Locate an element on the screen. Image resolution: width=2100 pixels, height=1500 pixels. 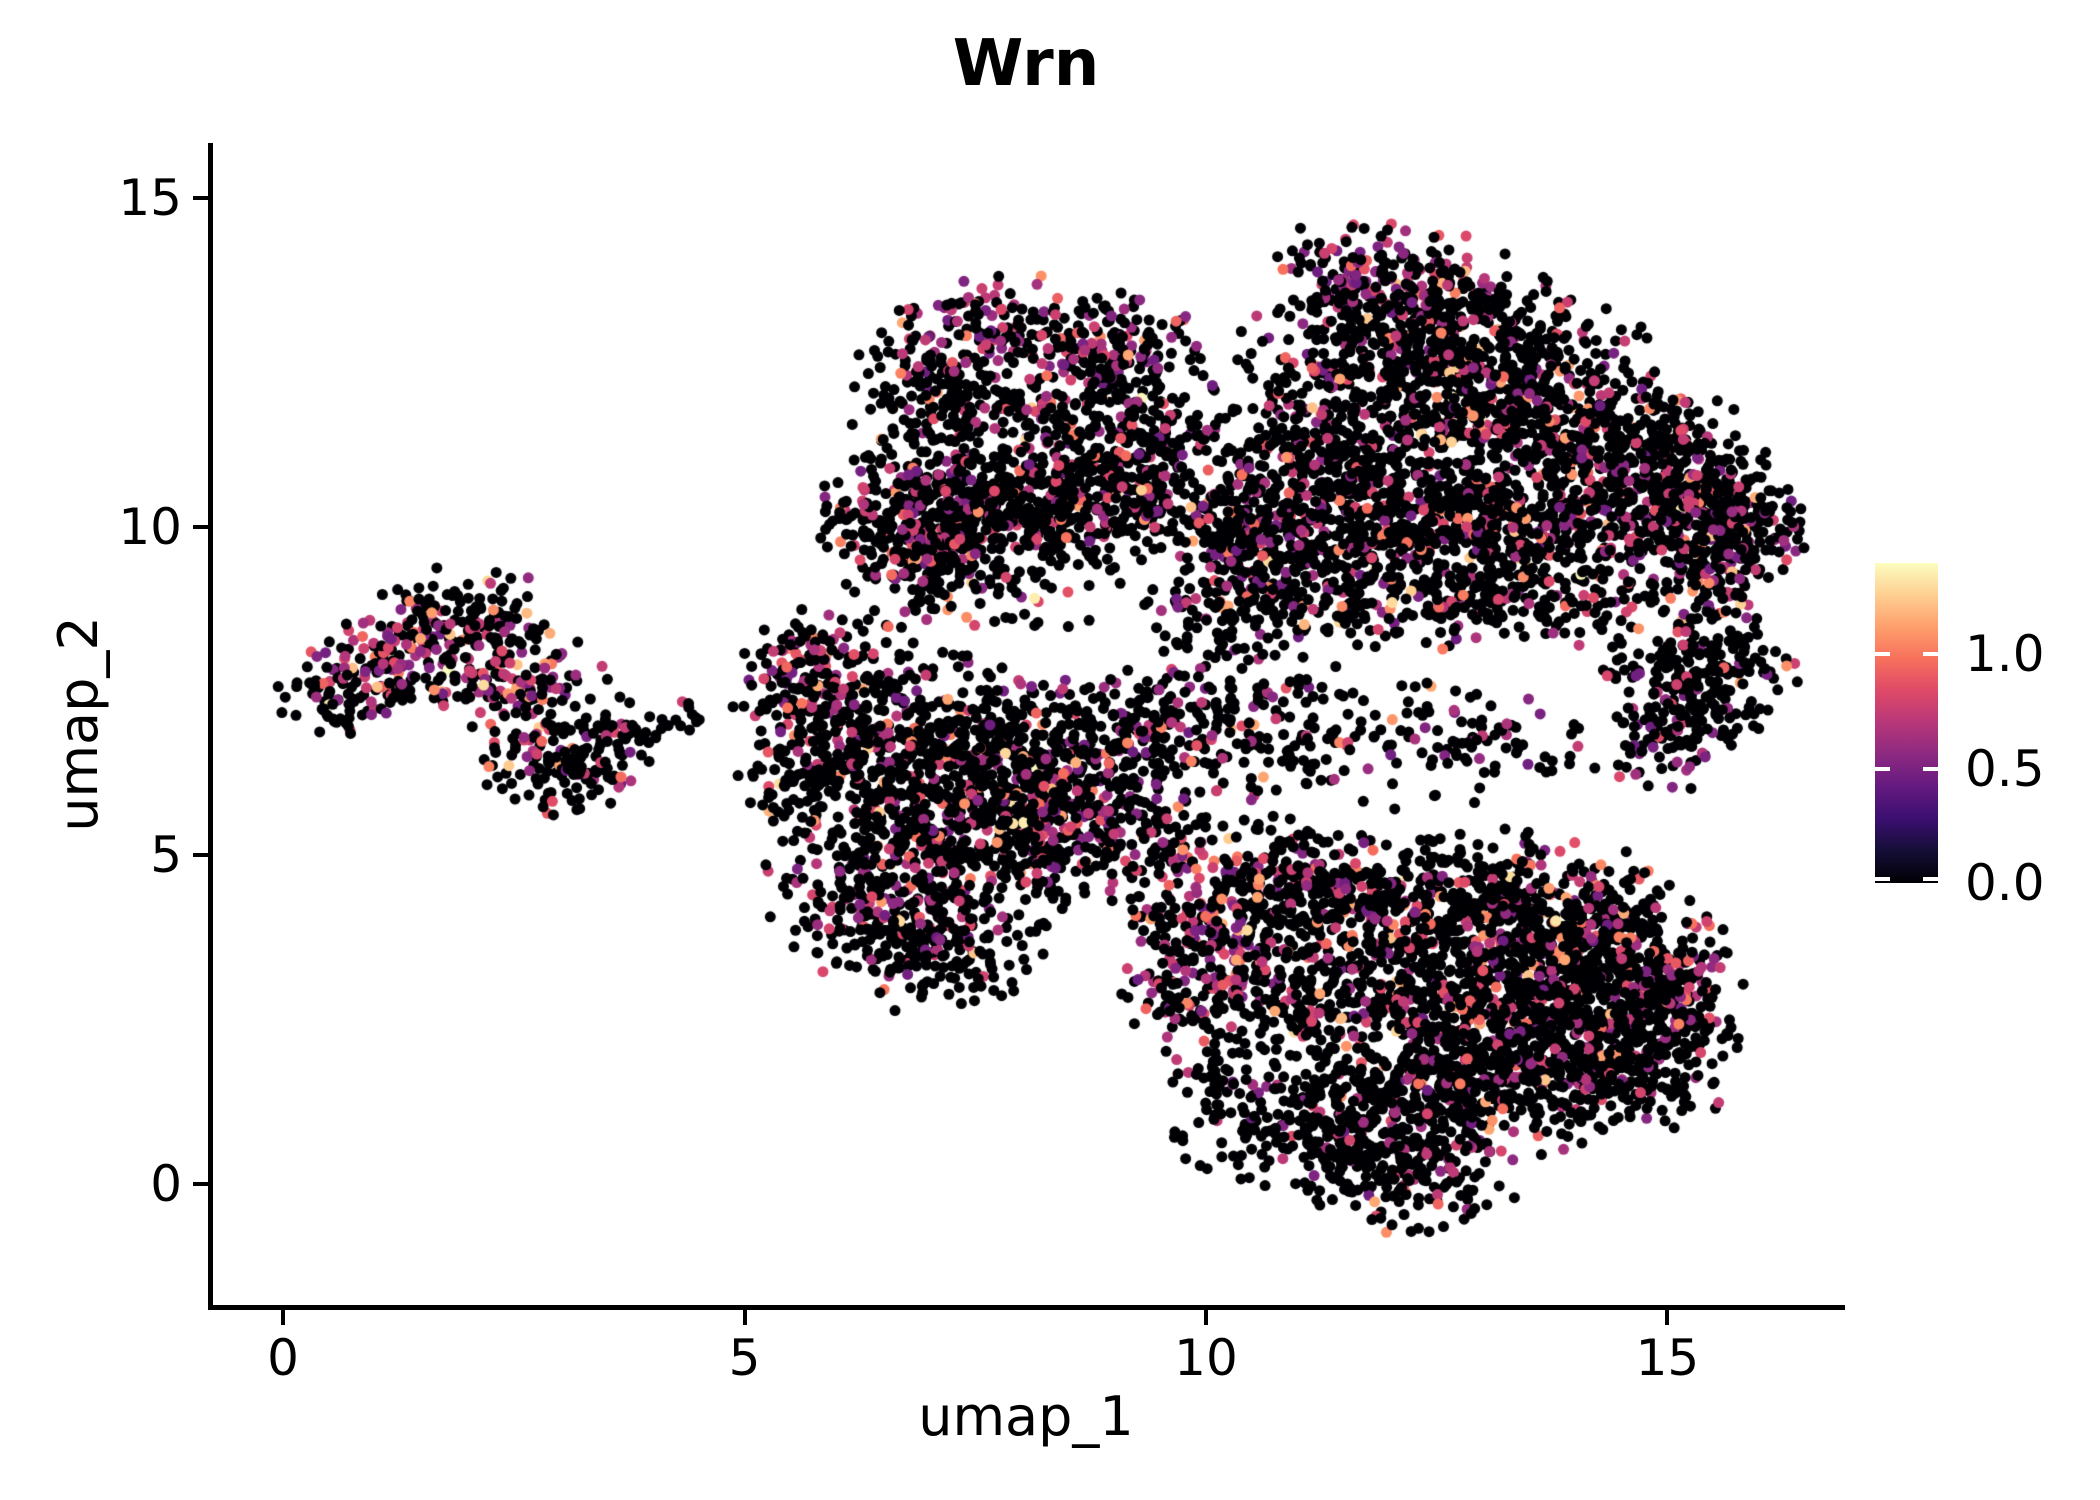
y-tick-label: 10 is located at coordinates (150, 526).